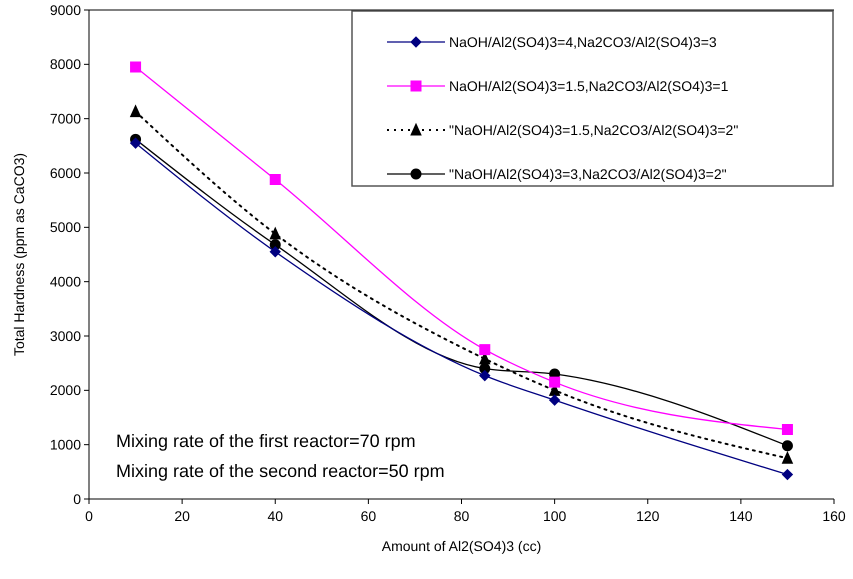  I want to click on x-tick-label: 40, so click(275, 516).